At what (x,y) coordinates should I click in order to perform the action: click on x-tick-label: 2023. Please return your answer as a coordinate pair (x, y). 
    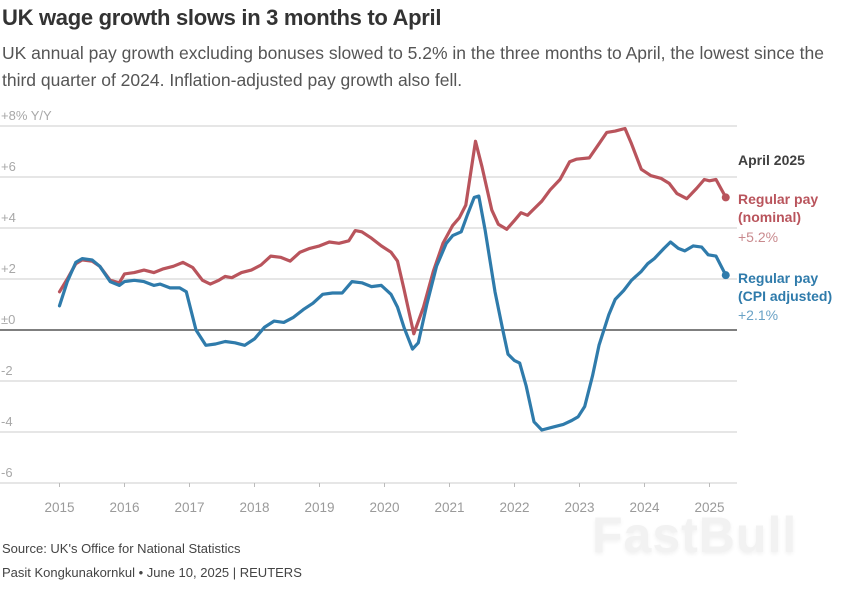
    Looking at the image, I should click on (579, 507).